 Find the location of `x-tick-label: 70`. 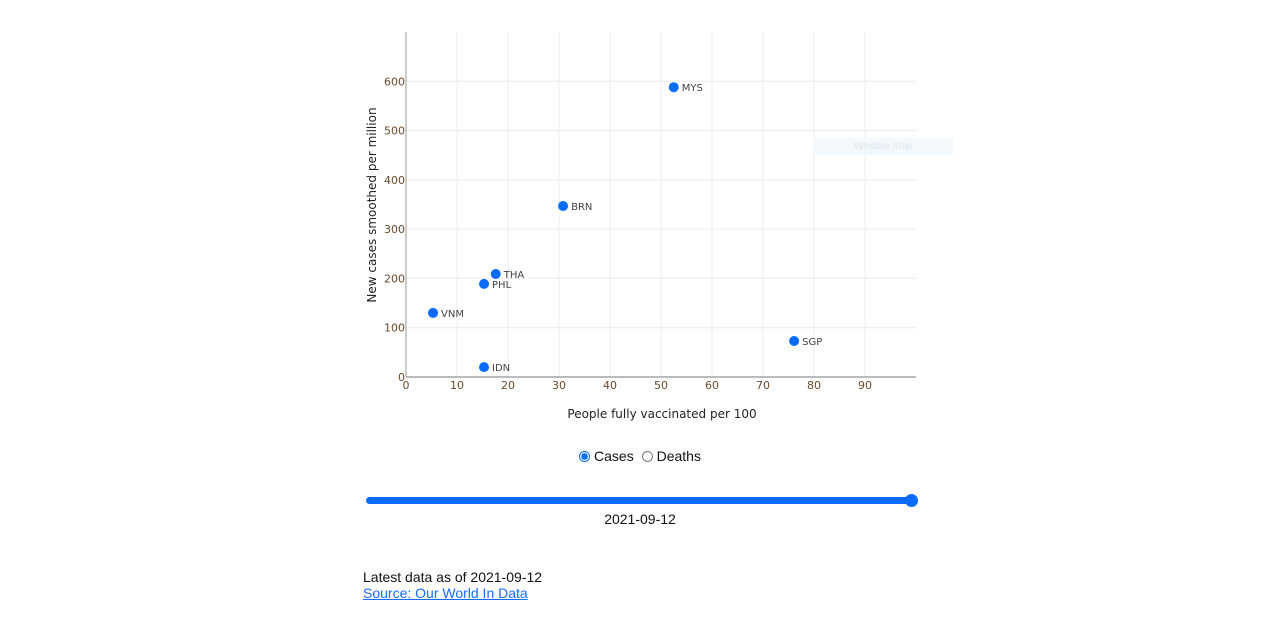

x-tick-label: 70 is located at coordinates (763, 385).